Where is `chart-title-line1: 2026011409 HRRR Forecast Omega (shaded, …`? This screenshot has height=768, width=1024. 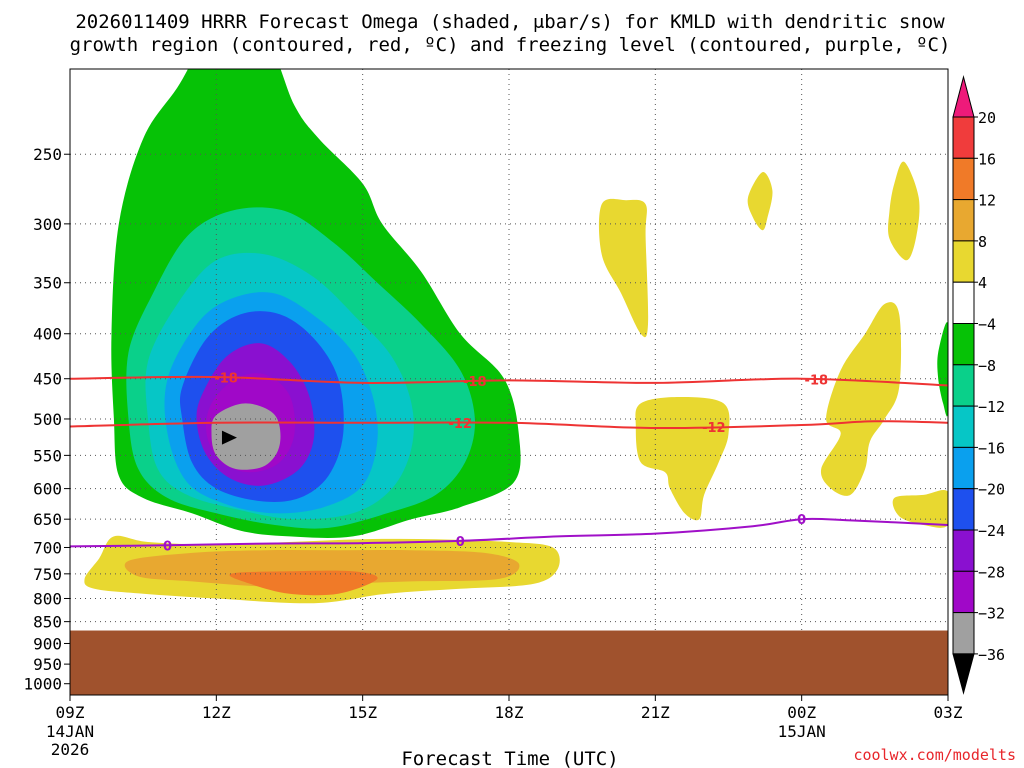 chart-title-line1: 2026011409 HRRR Forecast Omega (shaded, … is located at coordinates (510, 22).